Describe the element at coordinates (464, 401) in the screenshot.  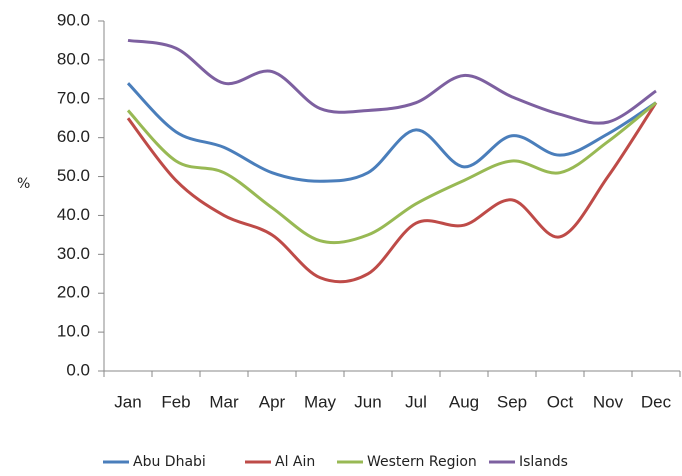
I see `x-tick-label: Aug` at that location.